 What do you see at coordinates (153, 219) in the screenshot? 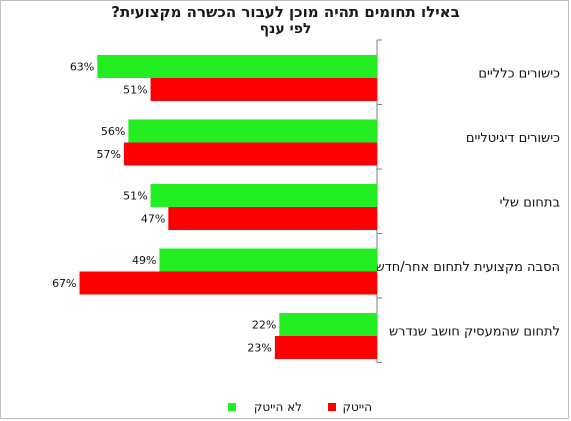
I see `data-label: 47%` at bounding box center [153, 219].